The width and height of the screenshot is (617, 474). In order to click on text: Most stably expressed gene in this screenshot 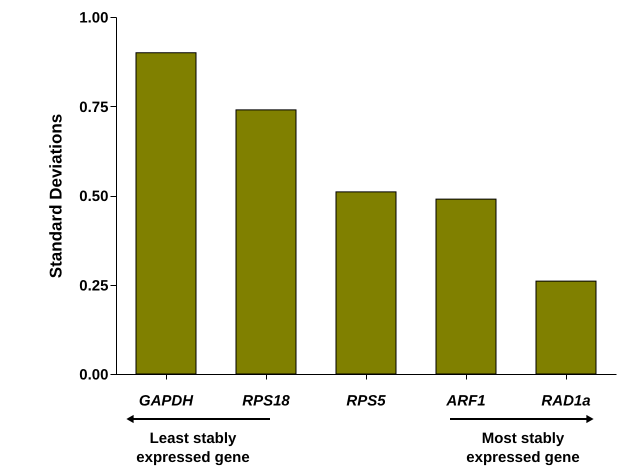, I will do `click(523, 448)`.